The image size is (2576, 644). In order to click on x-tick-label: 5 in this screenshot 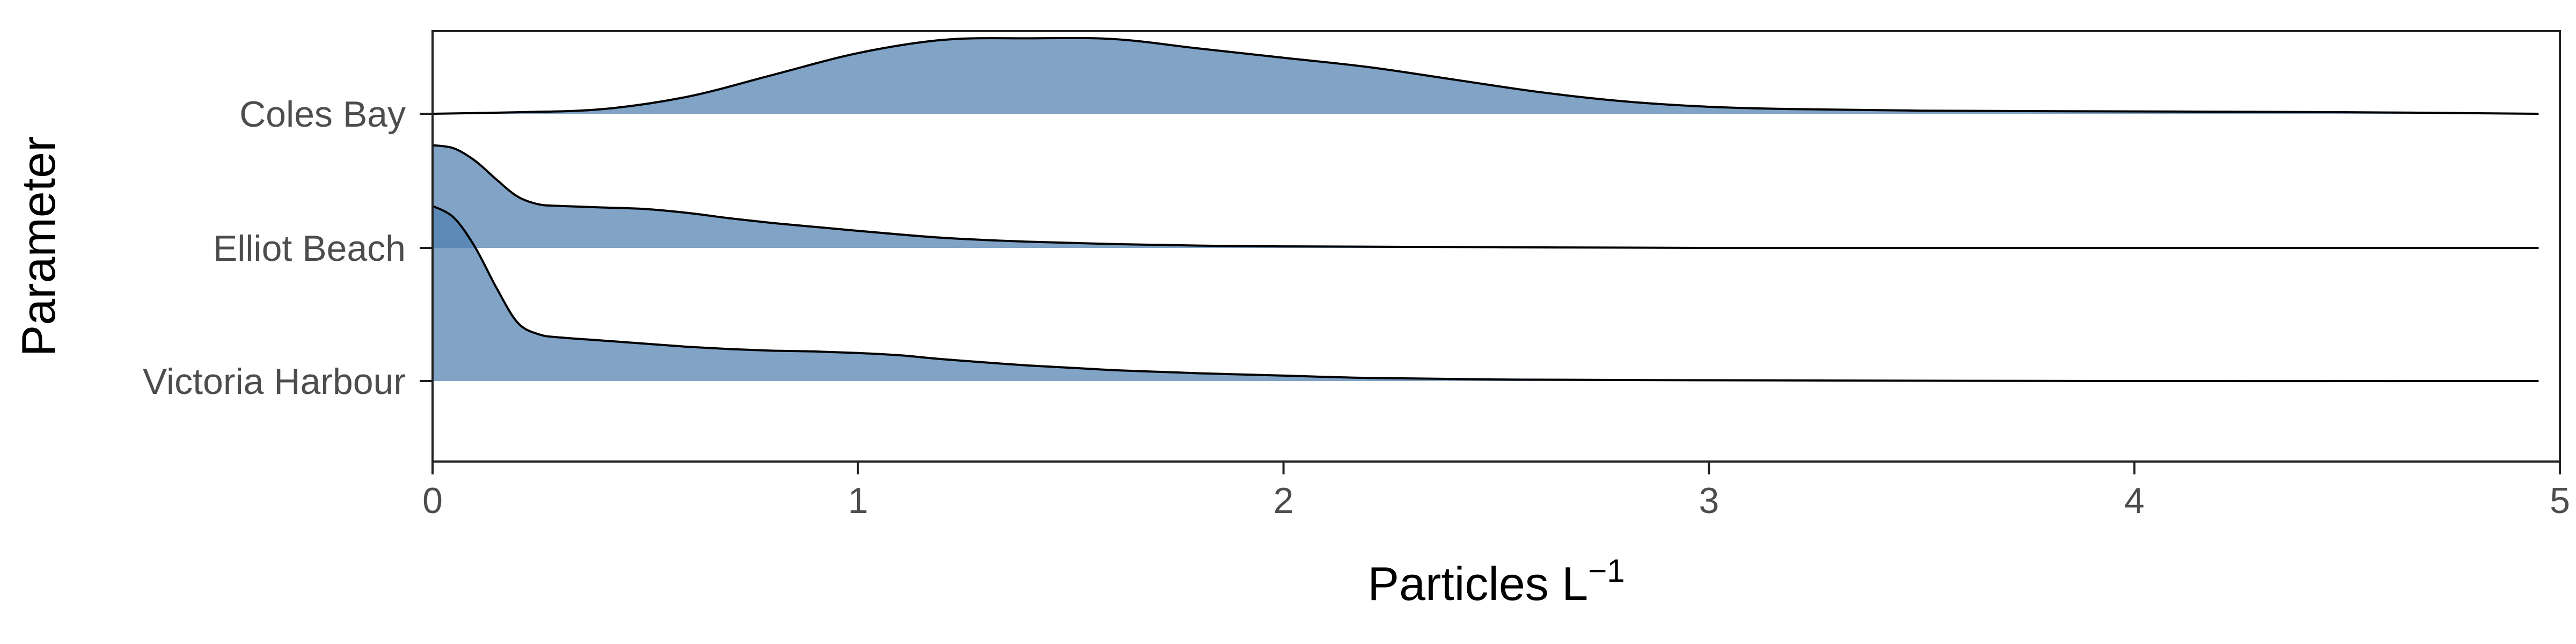, I will do `click(2560, 500)`.